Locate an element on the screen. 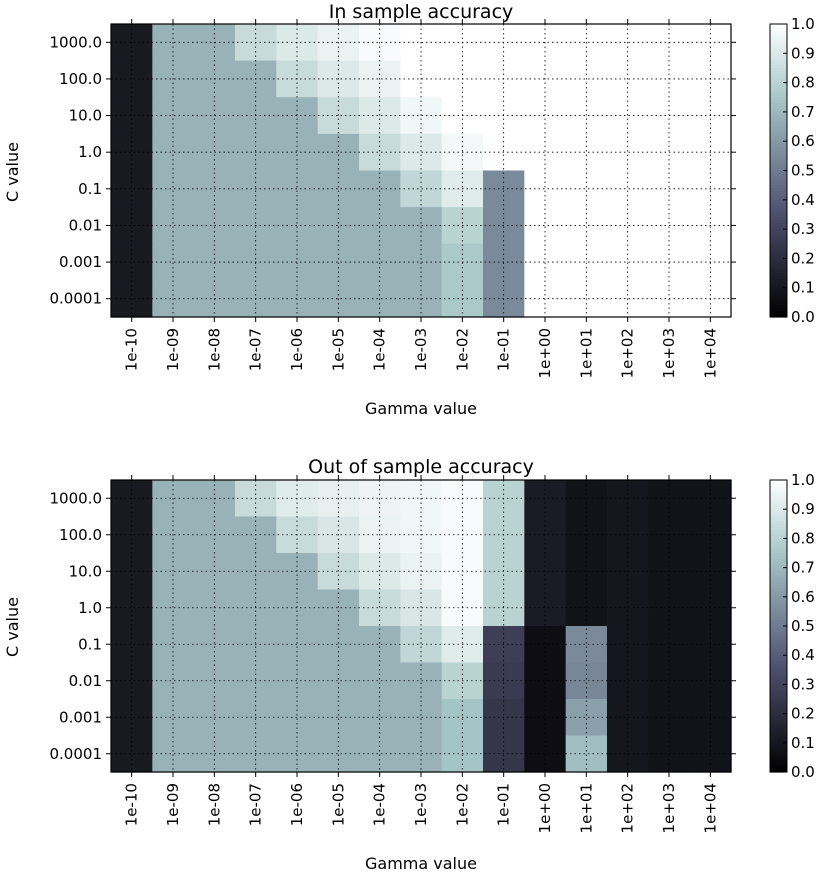  x-tick-label: 1e-09 is located at coordinates (173, 349).